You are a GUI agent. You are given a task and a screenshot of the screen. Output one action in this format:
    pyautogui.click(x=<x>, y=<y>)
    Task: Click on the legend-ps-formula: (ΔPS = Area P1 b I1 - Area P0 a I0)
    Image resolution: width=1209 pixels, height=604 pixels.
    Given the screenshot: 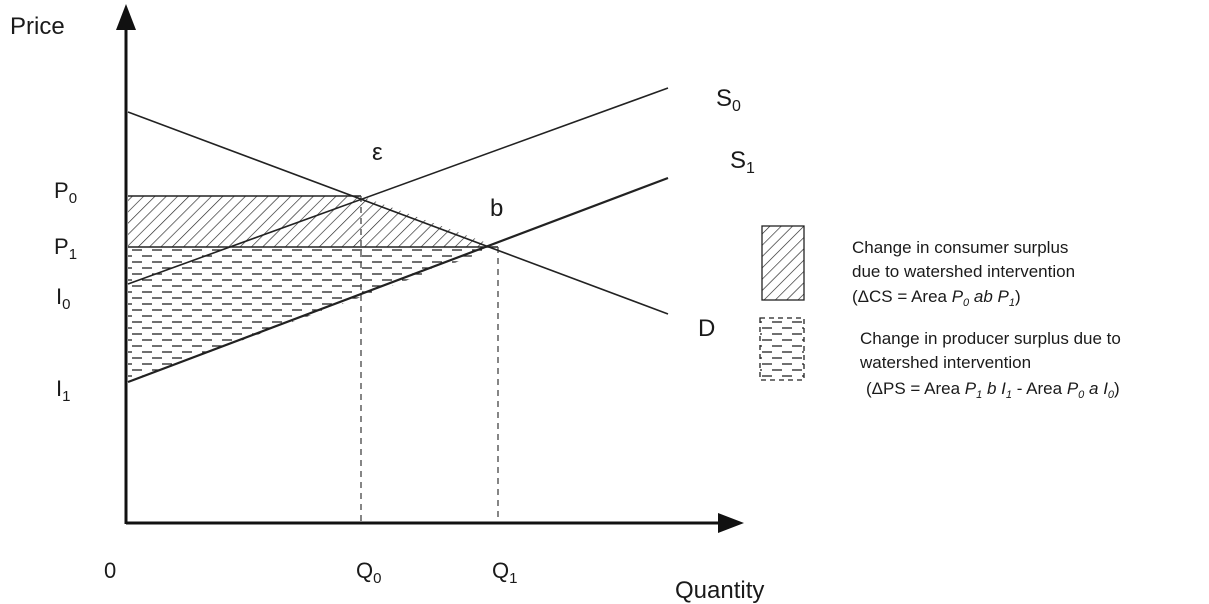 What is the action you would take?
    pyautogui.click(x=993, y=390)
    